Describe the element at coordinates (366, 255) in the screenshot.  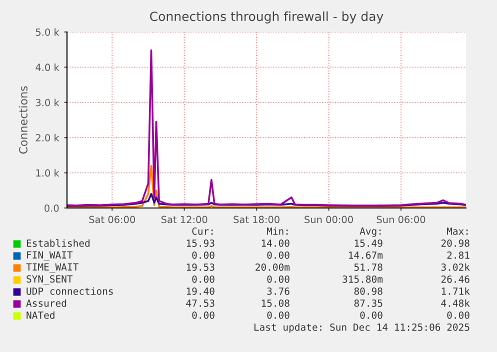
I see `text: 14.67m` at that location.